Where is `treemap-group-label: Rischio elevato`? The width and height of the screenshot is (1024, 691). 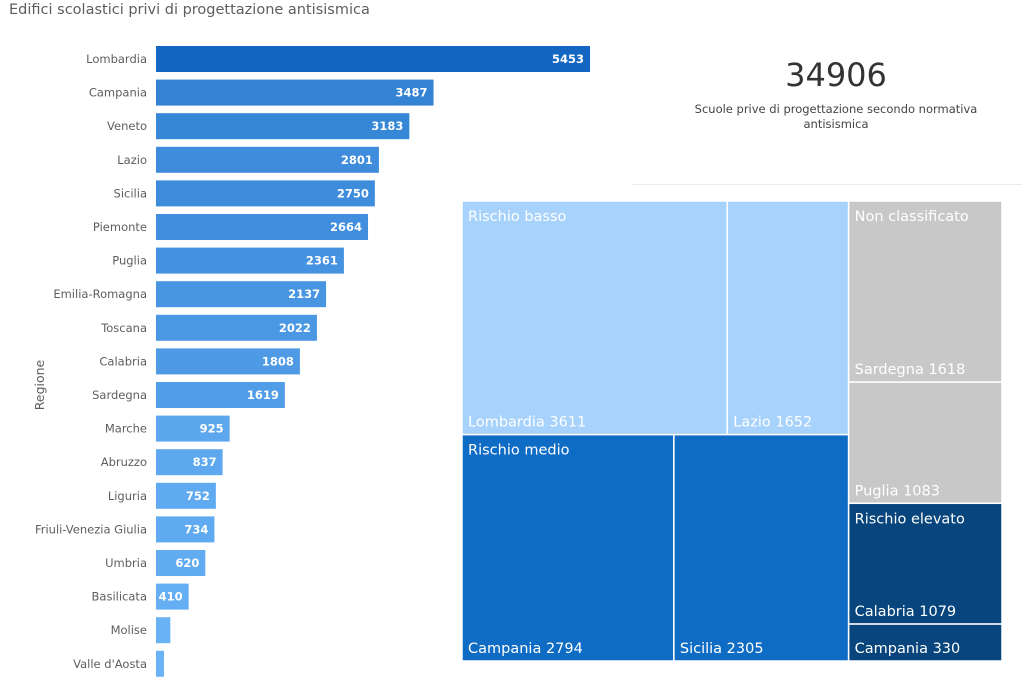
treemap-group-label: Rischio elevato is located at coordinates (910, 519).